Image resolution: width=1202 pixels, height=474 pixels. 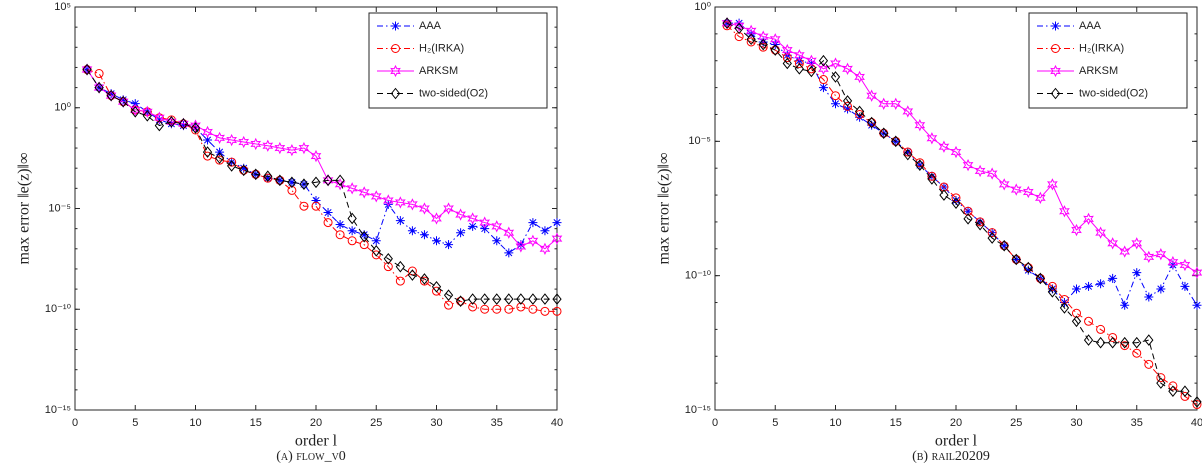 What do you see at coordinates (1196, 423) in the screenshot?
I see `x-tick-label: 40` at bounding box center [1196, 423].